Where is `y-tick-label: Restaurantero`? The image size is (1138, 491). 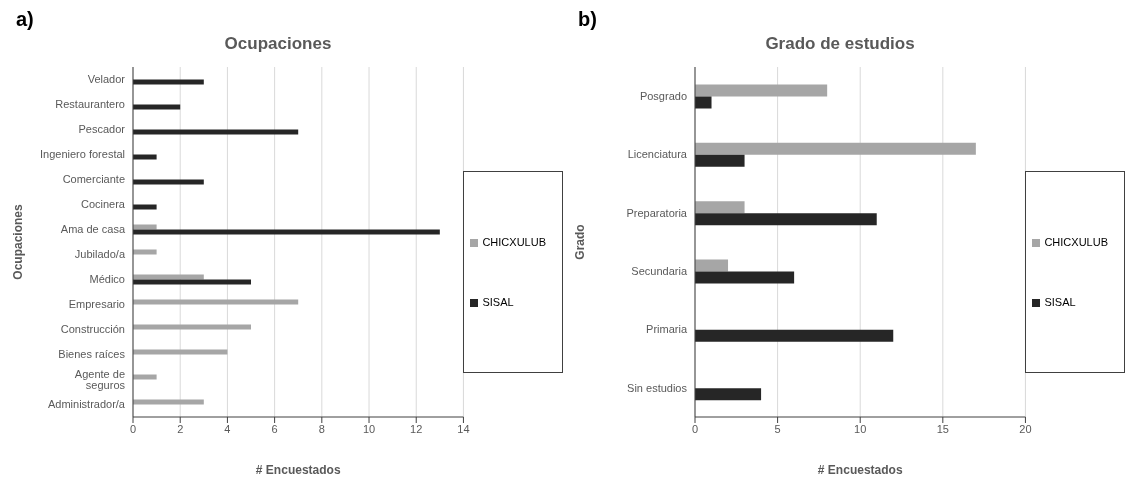
y-tick-label: Restaurantero is located at coordinates (90, 104).